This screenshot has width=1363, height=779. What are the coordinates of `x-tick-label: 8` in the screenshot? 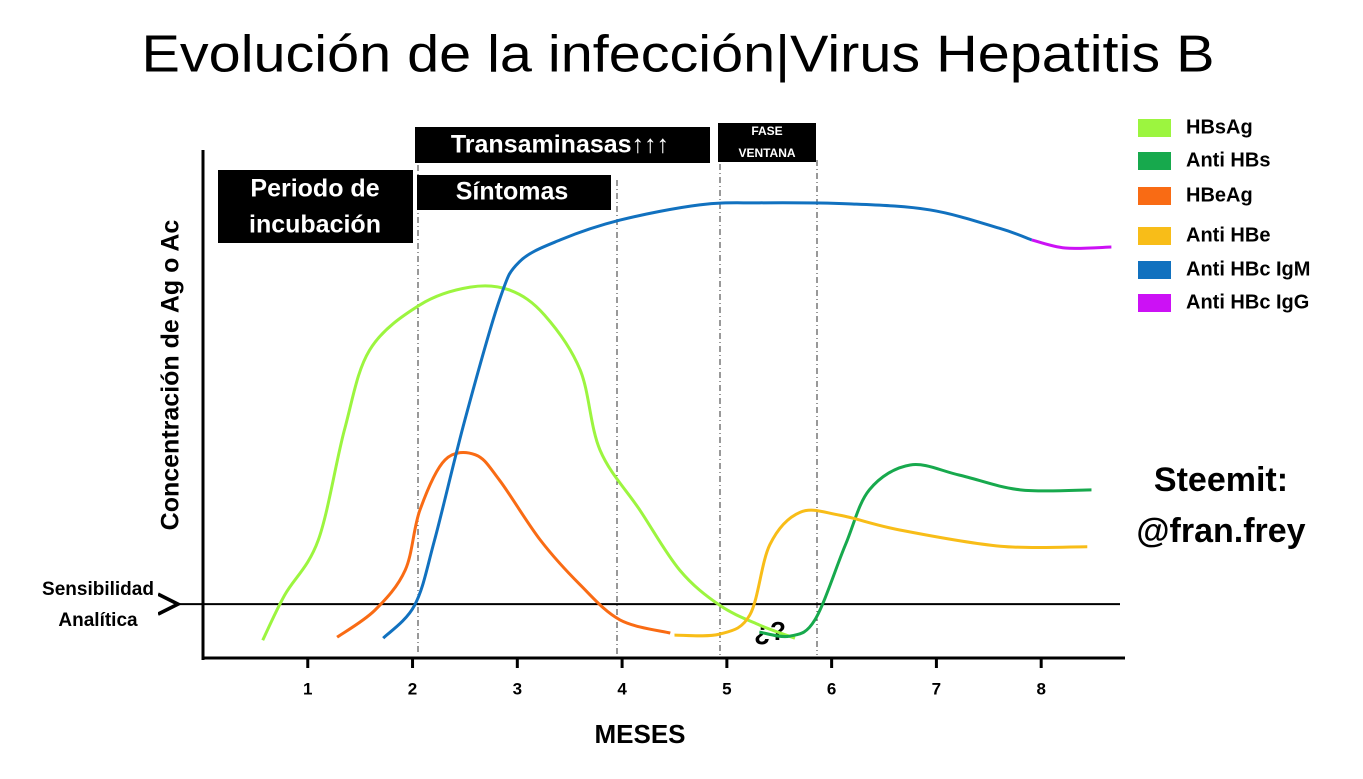 It's located at (1040, 688).